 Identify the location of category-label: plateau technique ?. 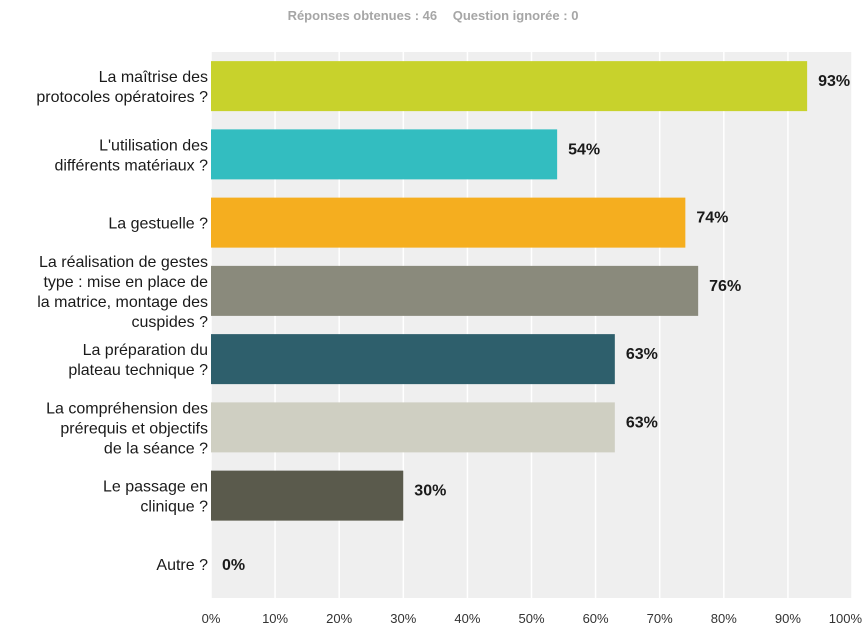
(138, 370).